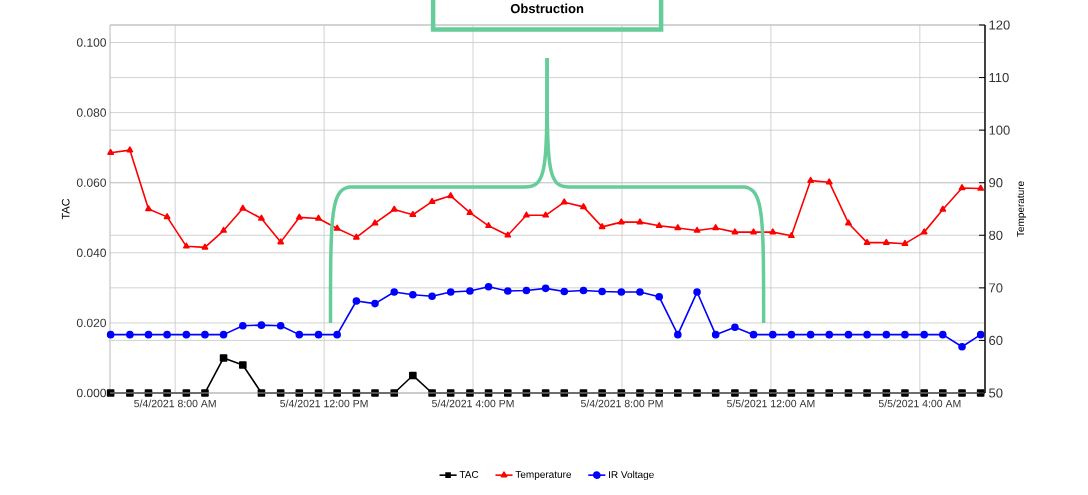 This screenshot has height=495, width=1088. What do you see at coordinates (996, 235) in the screenshot?
I see `y2-tick-label: 80` at bounding box center [996, 235].